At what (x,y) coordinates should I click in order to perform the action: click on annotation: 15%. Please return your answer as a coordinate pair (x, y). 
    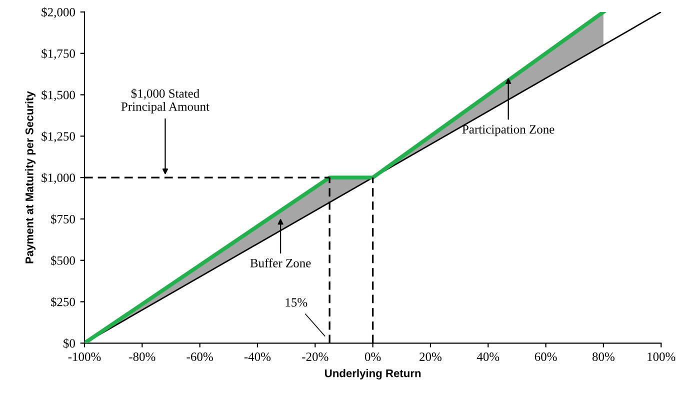
    Looking at the image, I should click on (297, 302).